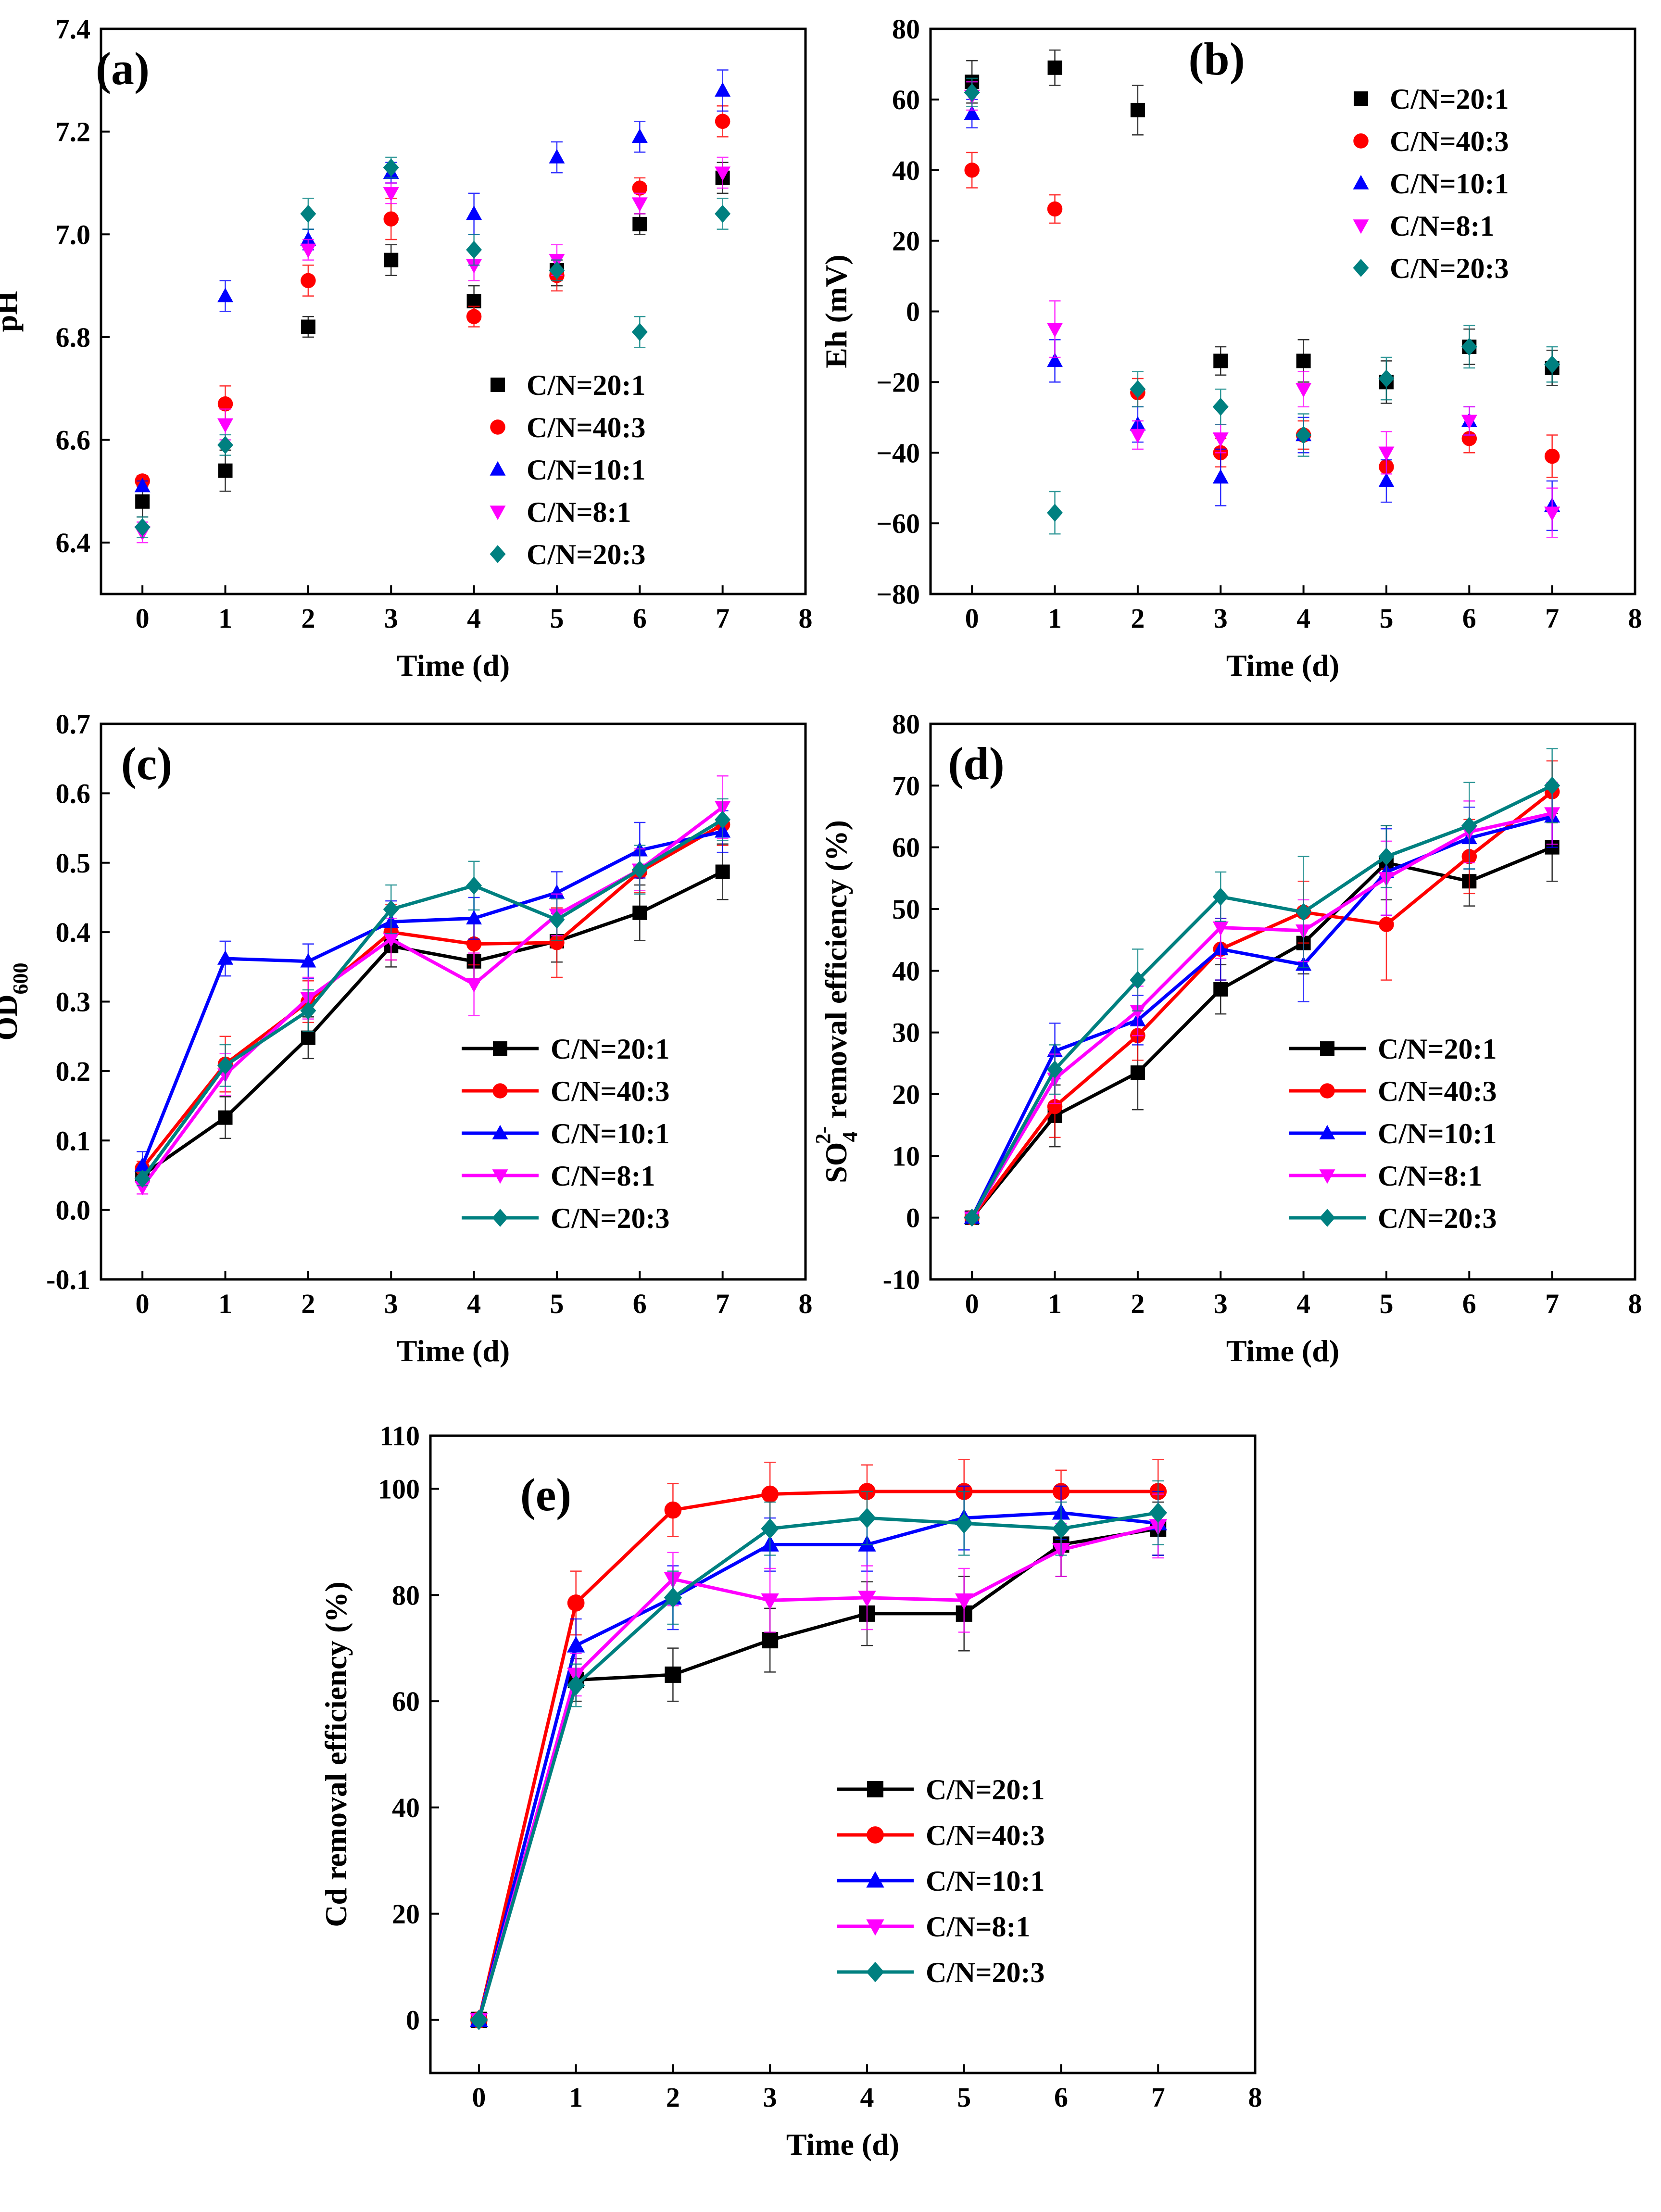 Image resolution: width=1661 pixels, height=2212 pixels. Describe the element at coordinates (147, 763) in the screenshot. I see `panel-label: (c)` at that location.